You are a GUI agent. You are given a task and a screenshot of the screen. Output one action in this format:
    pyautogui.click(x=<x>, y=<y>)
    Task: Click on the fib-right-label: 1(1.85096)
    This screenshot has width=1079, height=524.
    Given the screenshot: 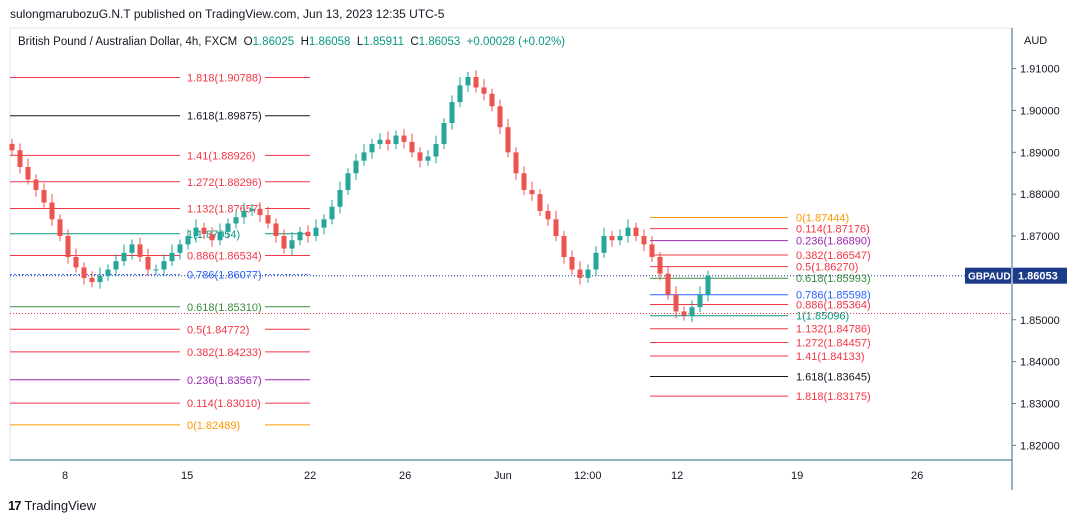 What is the action you would take?
    pyautogui.click(x=822, y=317)
    